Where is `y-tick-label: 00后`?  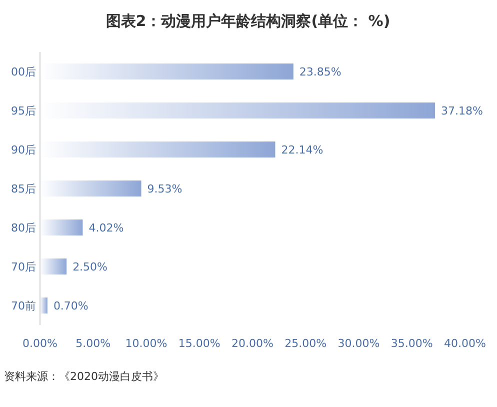
y-tick-label: 00后 is located at coordinates (23, 72).